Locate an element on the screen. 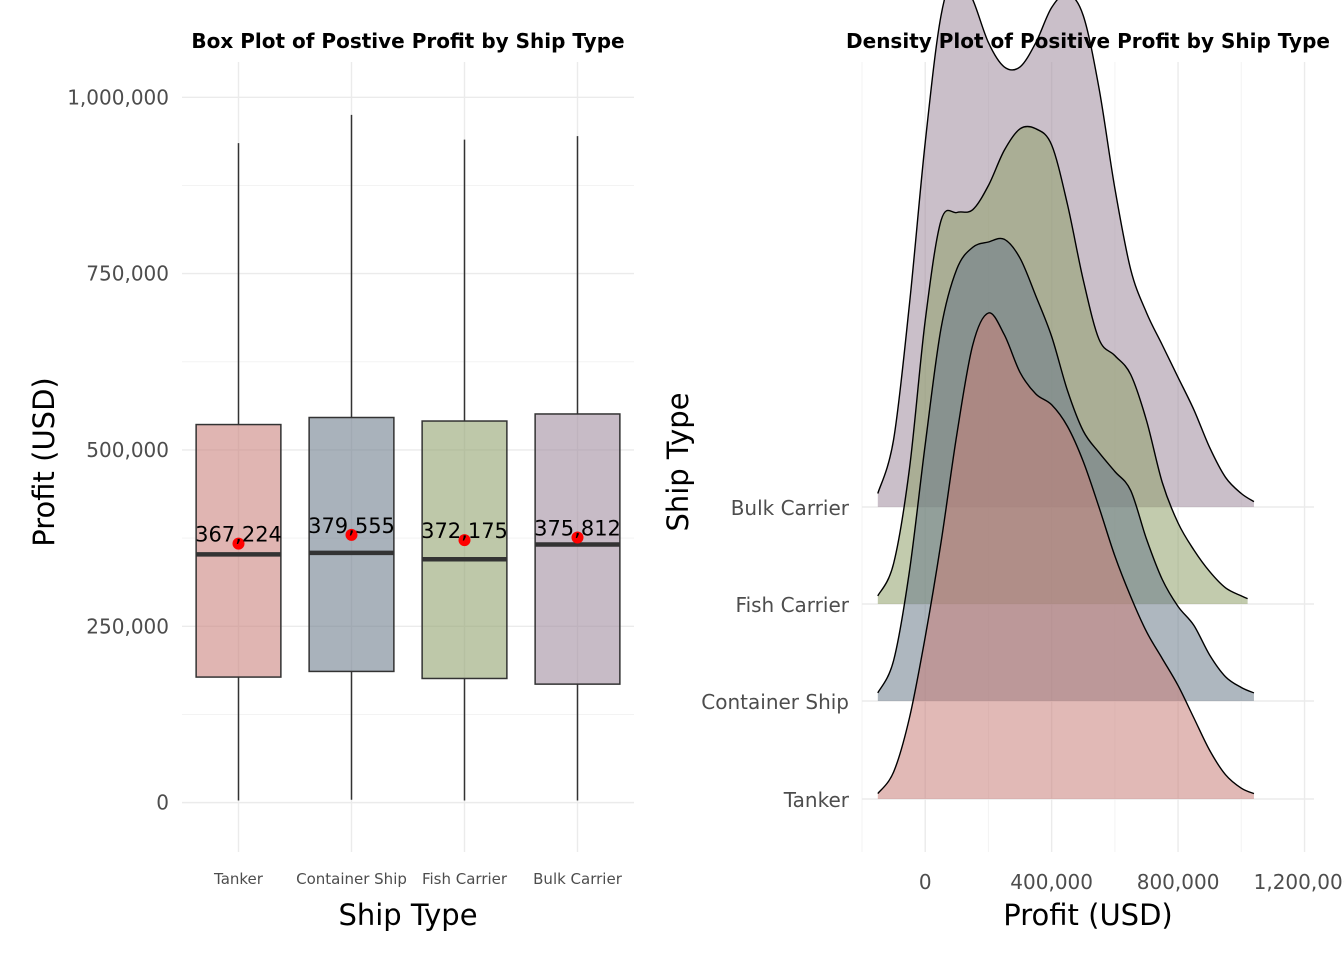 The height and width of the screenshot is (960, 1344). density-plot-y-tick-label: Container Ship is located at coordinates (775, 702).